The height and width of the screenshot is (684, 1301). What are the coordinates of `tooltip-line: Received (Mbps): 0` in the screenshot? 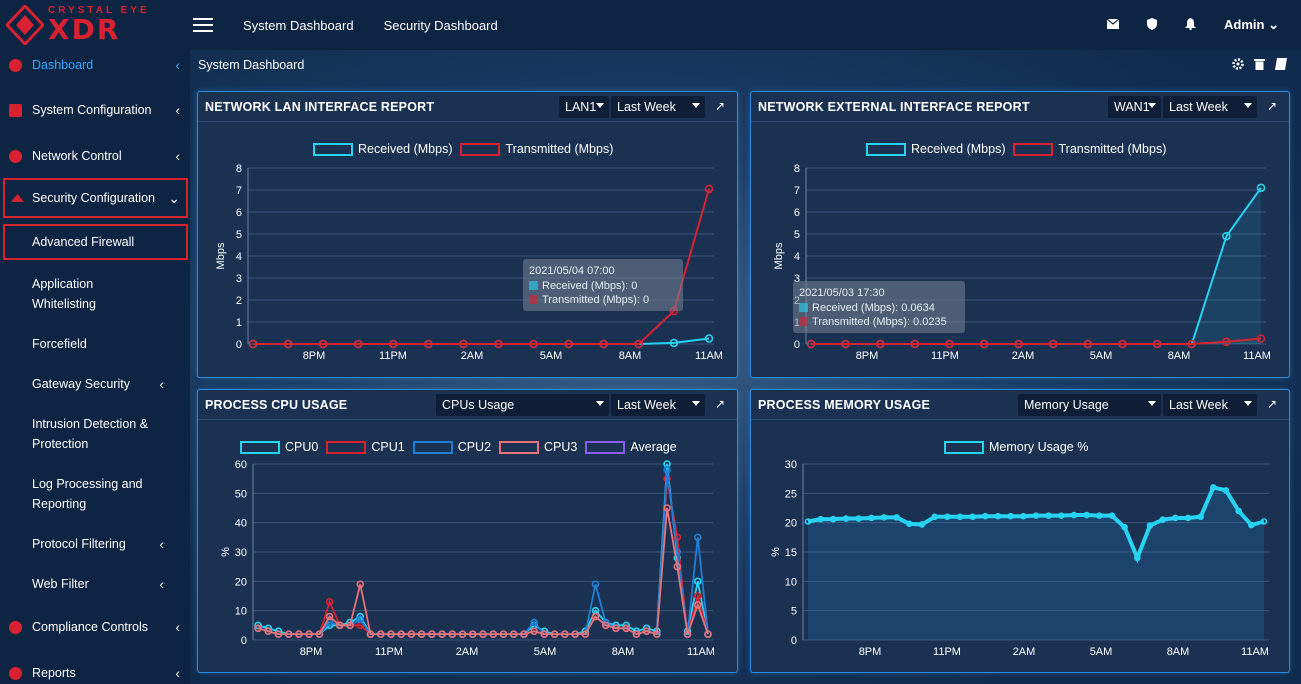 It's located at (589, 286).